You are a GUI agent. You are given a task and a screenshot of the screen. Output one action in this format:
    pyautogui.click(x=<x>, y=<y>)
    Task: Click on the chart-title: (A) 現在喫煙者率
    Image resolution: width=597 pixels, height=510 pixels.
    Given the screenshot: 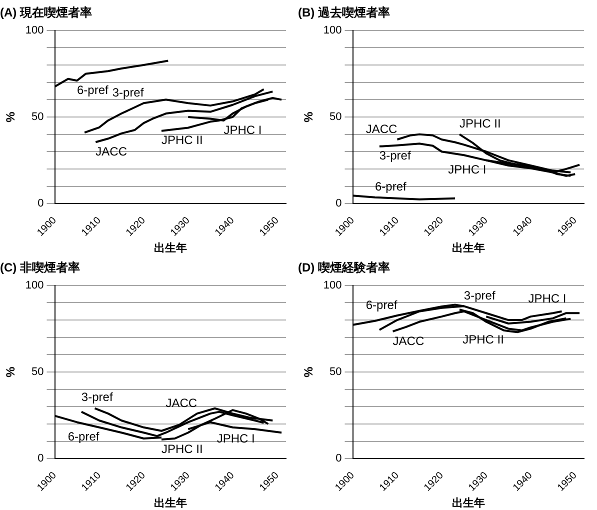 What is the action you would take?
    pyautogui.click(x=46, y=13)
    